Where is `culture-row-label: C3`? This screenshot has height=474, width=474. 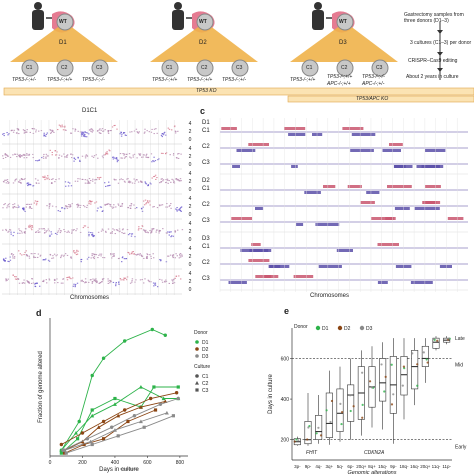 culture-row-label: C3 is located at coordinates (206, 221).